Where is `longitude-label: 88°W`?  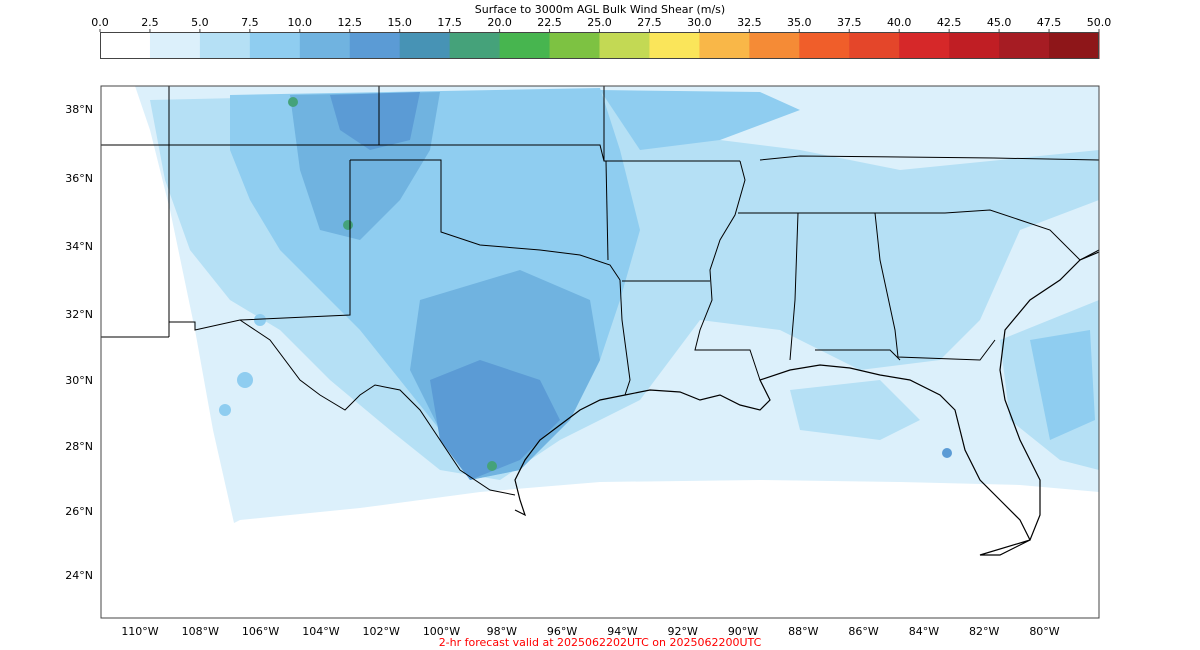 longitude-label: 88°W is located at coordinates (803, 631).